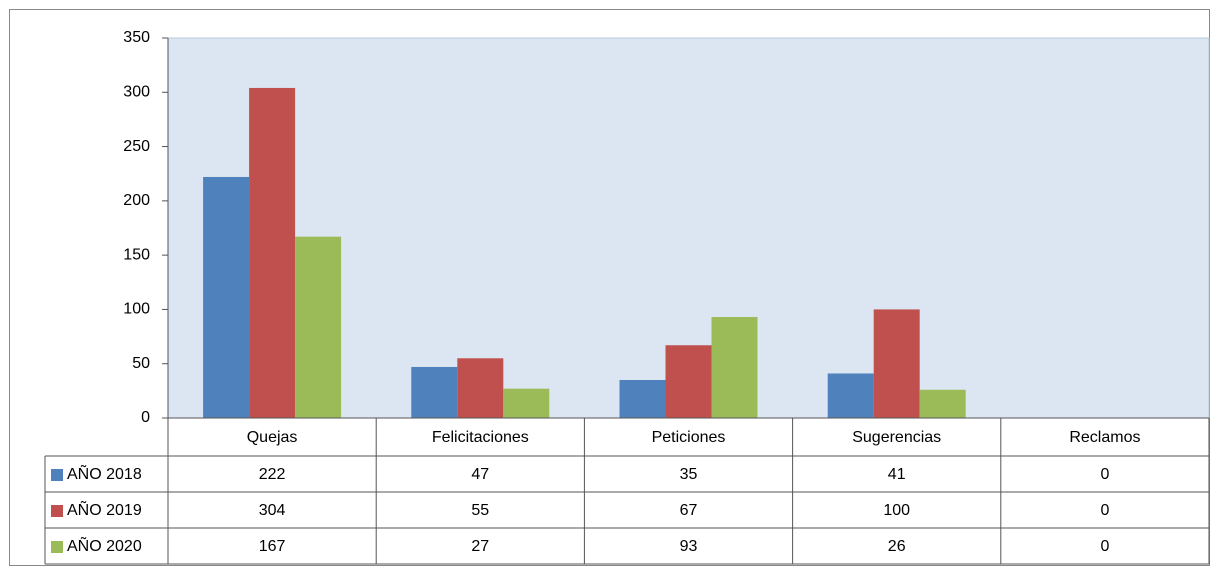 Image resolution: width=1219 pixels, height=577 pixels. Describe the element at coordinates (480, 510) in the screenshot. I see `table-value: 55` at that location.